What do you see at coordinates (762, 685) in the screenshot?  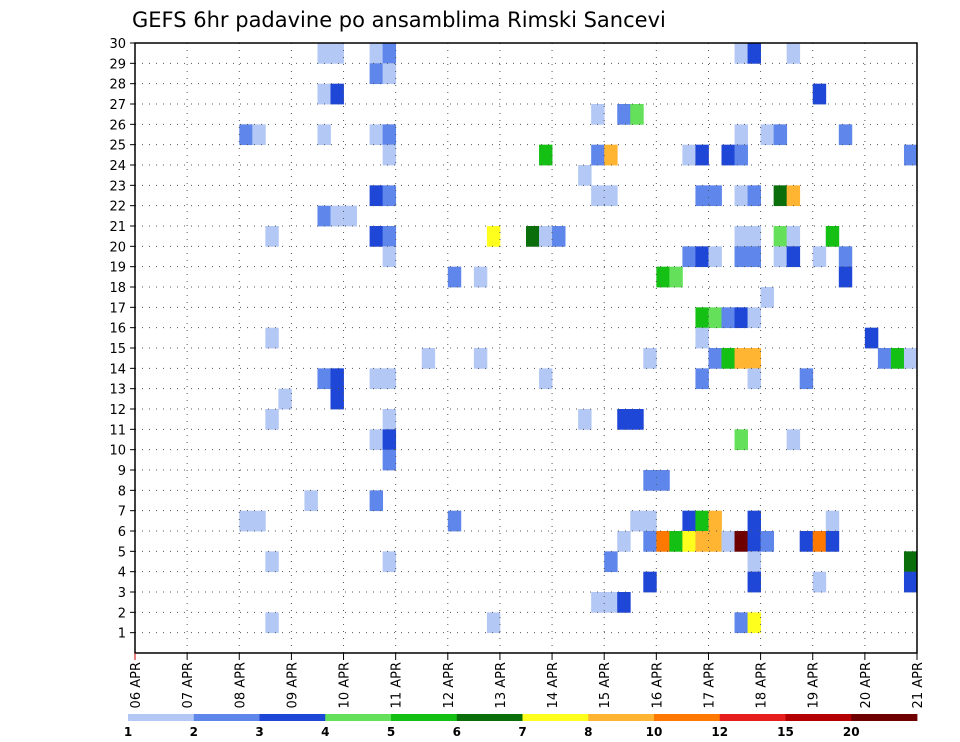 I see `x-tick-label: 18 APR` at bounding box center [762, 685].